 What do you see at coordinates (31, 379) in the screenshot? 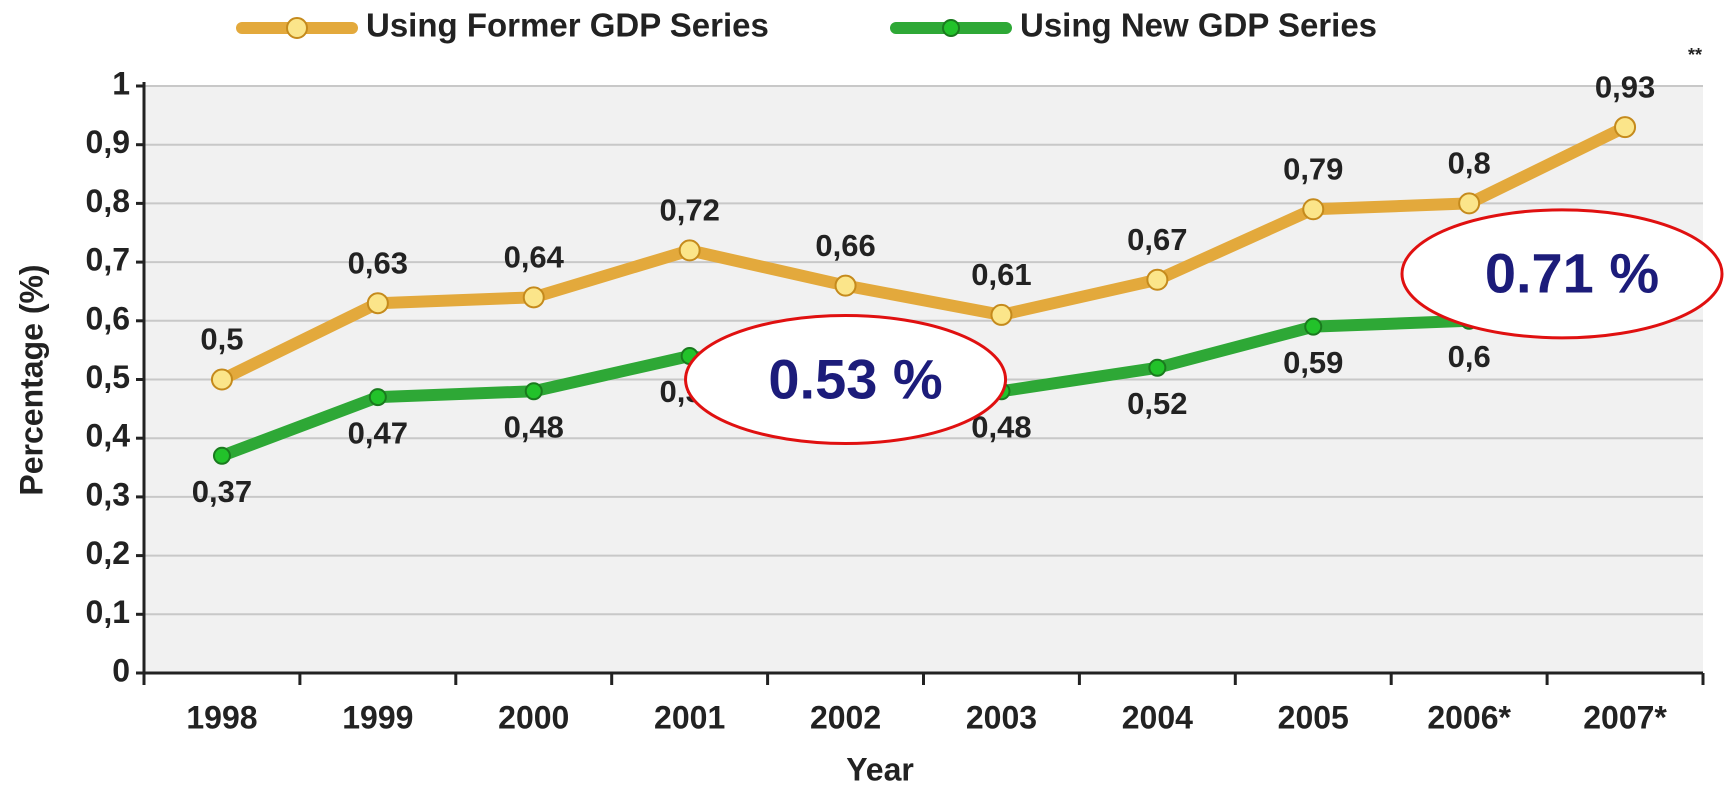
I see `y-axis-label: Percentage (%)` at bounding box center [31, 379].